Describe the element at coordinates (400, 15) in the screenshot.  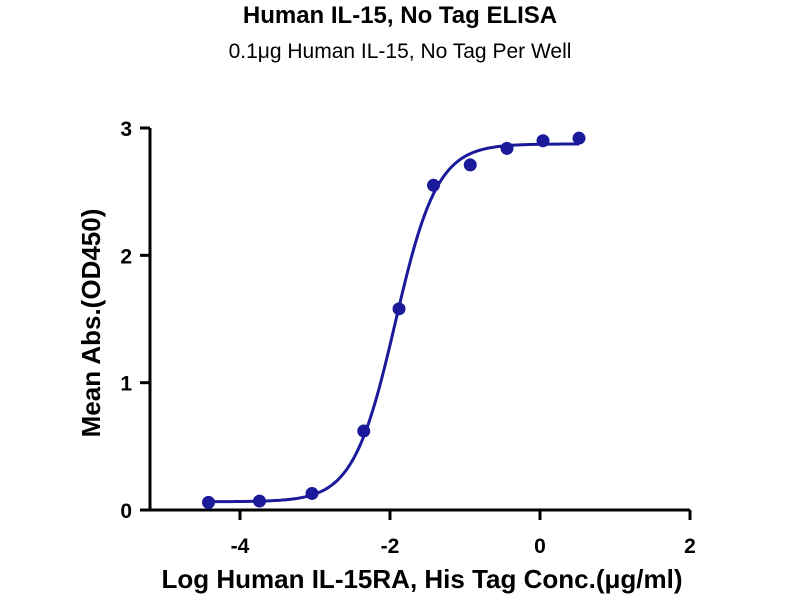
I see `chart-title: Human IL-15, No Tag ELISA` at that location.